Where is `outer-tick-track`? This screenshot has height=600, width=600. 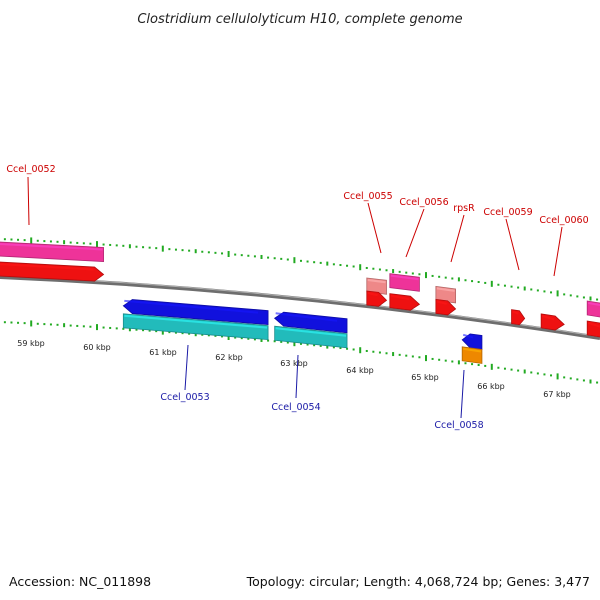 outer-tick-track is located at coordinates (301, 269).